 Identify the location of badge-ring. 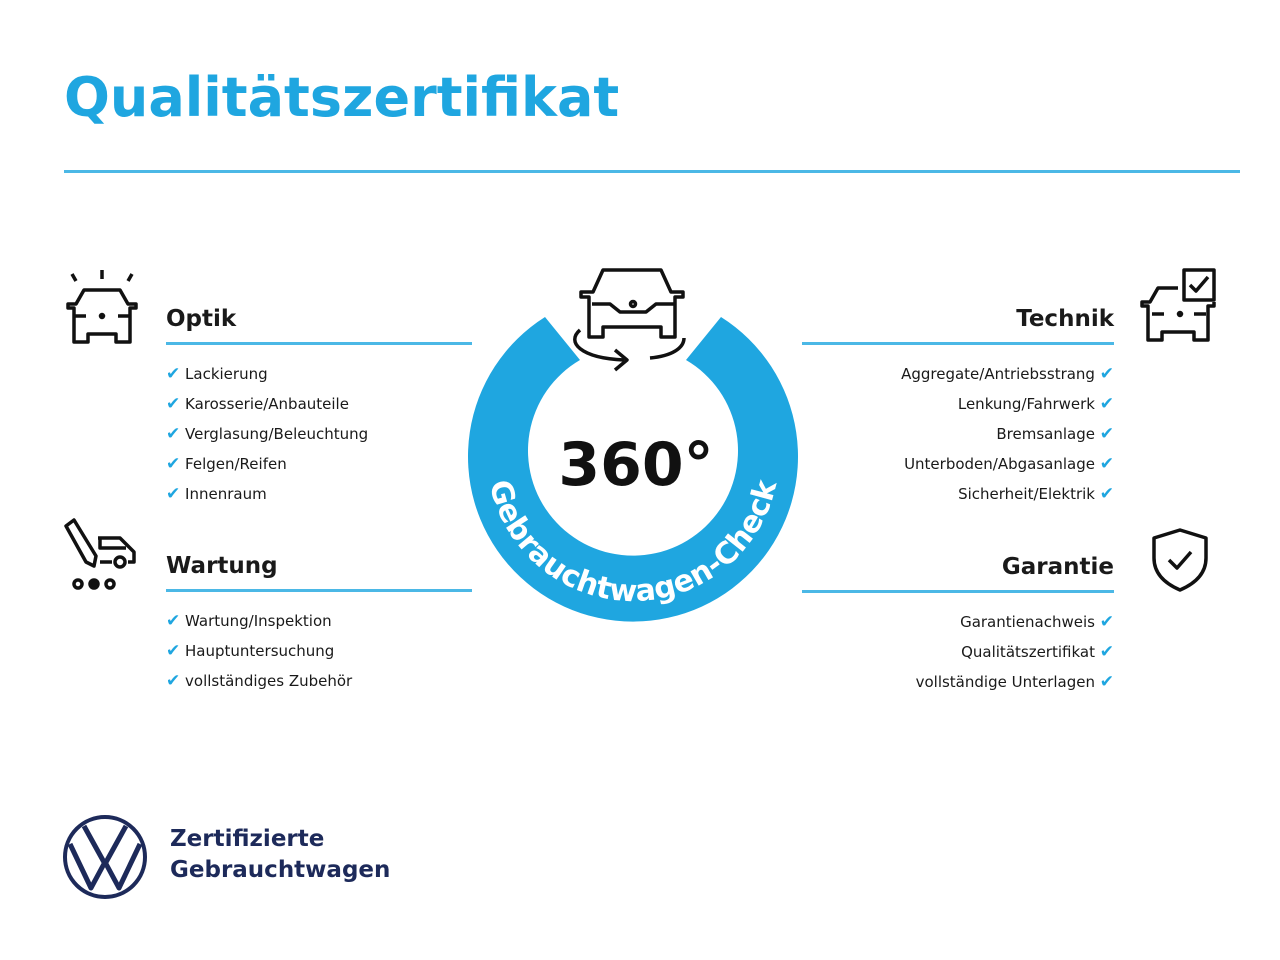
(633, 469).